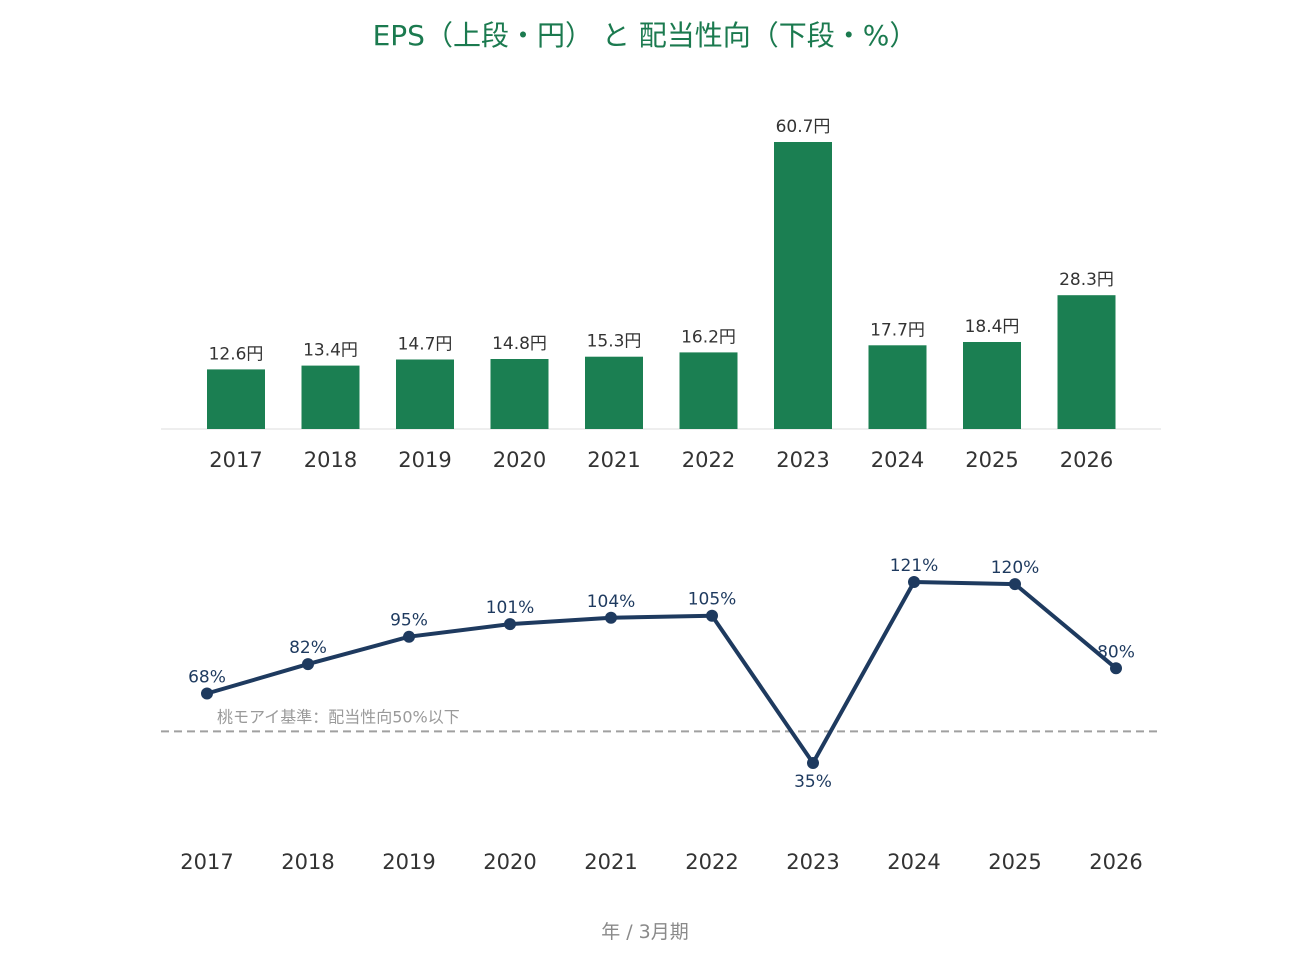 Image resolution: width=1290 pixels, height=960 pixels. I want to click on reference-line-label: 桃モアイ基準：配当性向50%以下, so click(338, 716).